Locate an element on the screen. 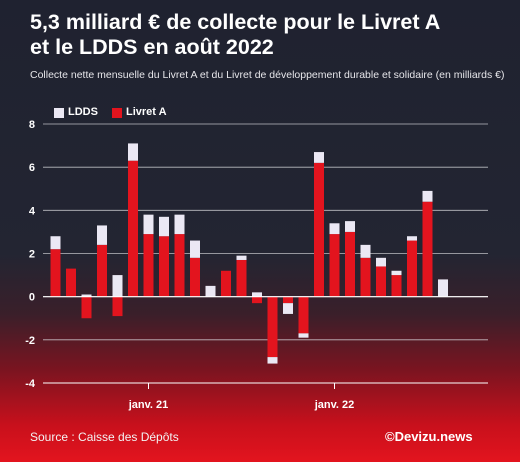 The image size is (520, 462). source-note: Source : Caisse des Dépôts is located at coordinates (104, 437).